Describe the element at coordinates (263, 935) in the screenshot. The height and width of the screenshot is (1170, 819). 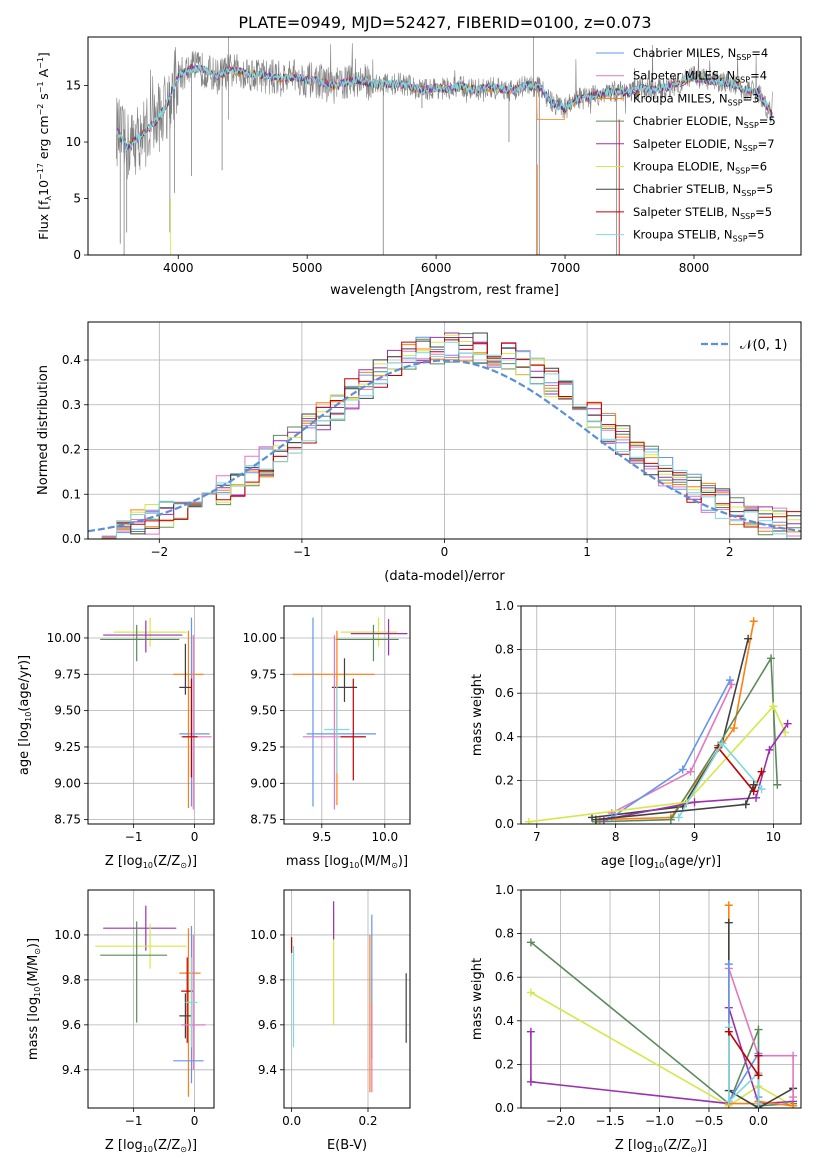
I see `y-tick-label: 10.0` at that location.